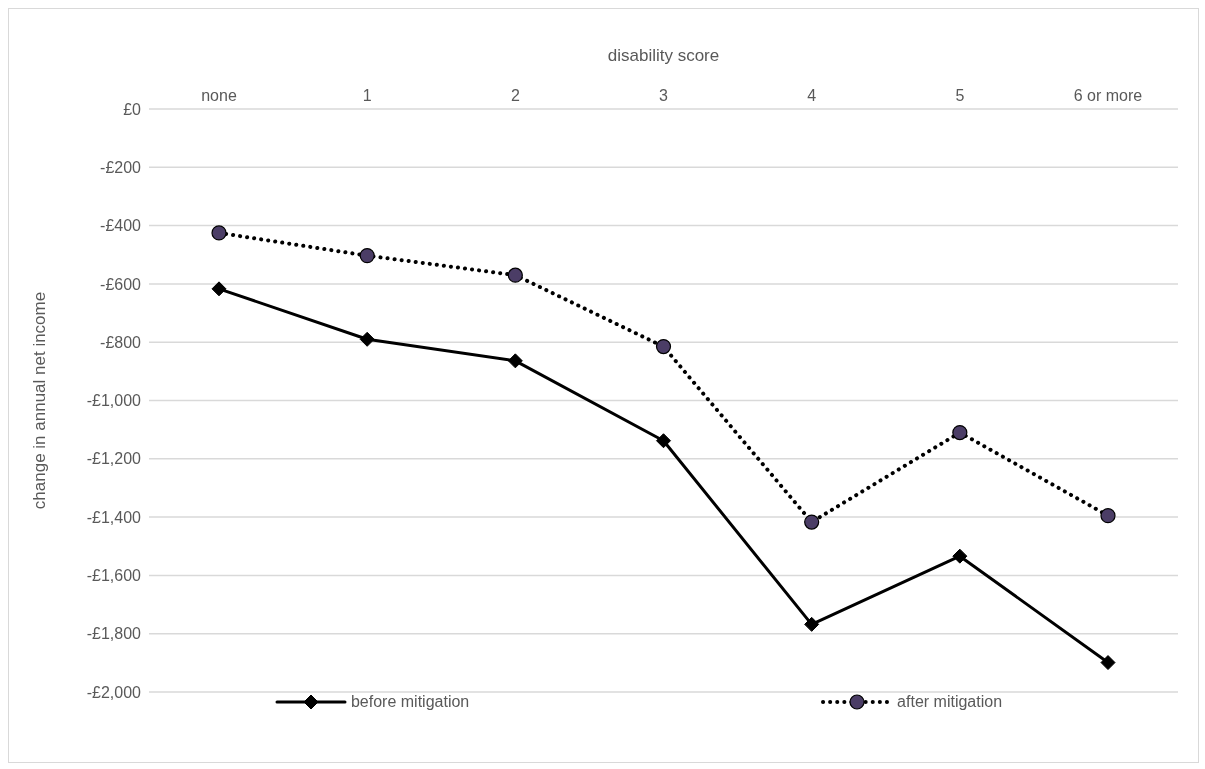 The width and height of the screenshot is (1205, 769). Describe the element at coordinates (950, 702) in the screenshot. I see `legend-label: after mitigation` at that location.